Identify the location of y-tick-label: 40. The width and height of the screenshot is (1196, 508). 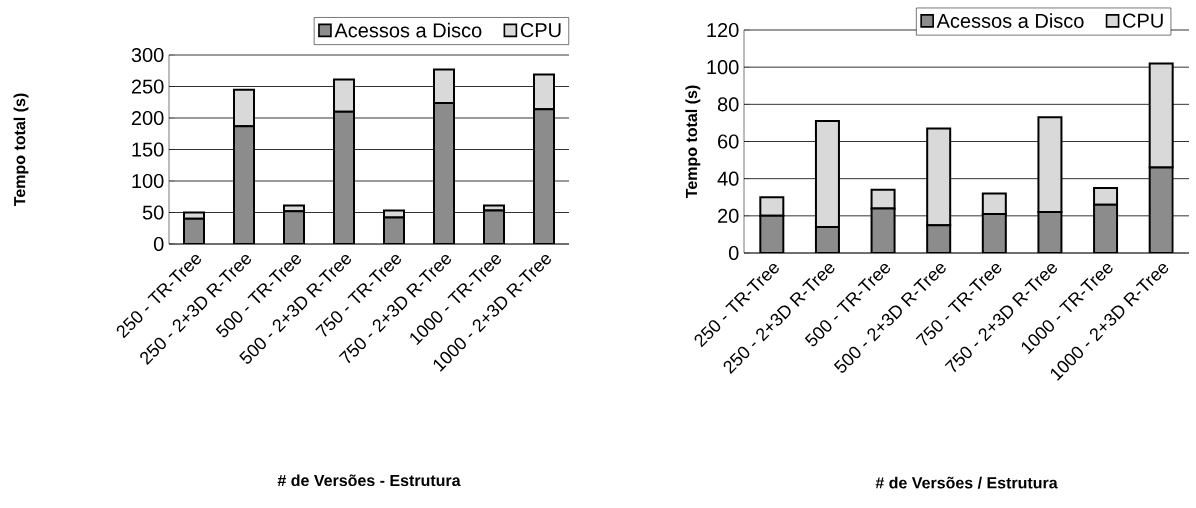
(728, 178).